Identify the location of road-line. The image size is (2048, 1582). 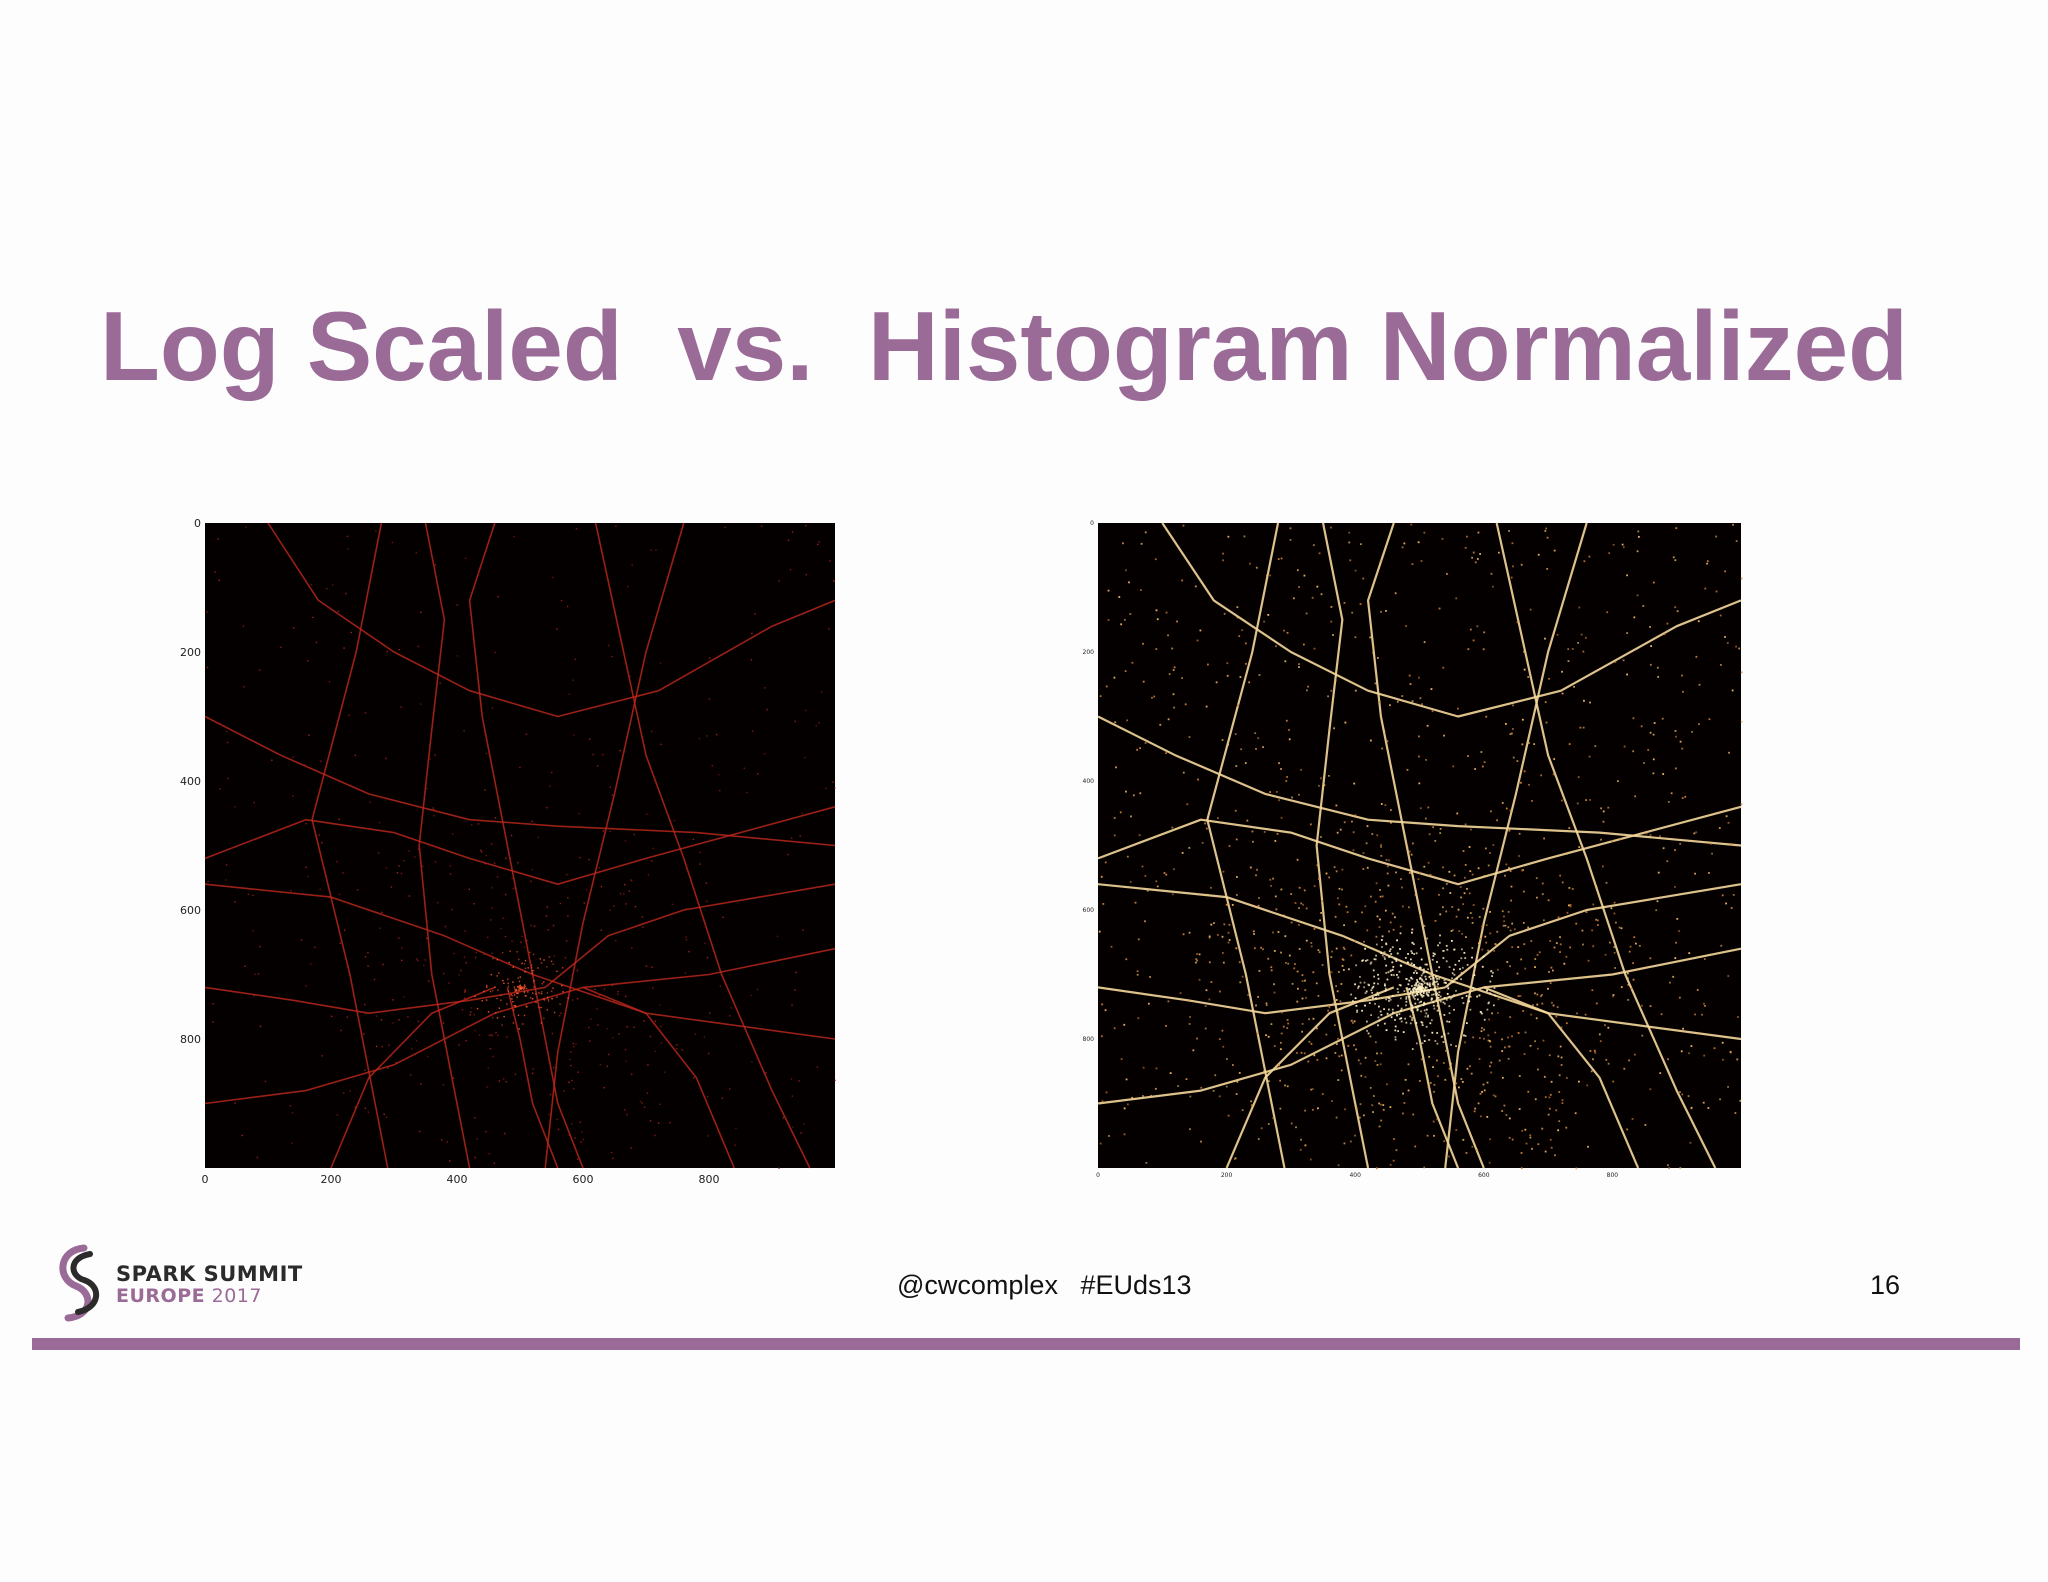
(1425, 845).